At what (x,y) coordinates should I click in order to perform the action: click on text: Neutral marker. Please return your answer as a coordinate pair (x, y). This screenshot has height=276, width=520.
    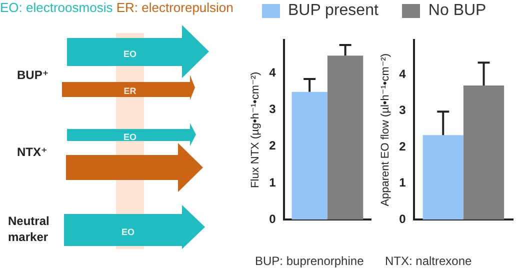
    Looking at the image, I should click on (29, 229).